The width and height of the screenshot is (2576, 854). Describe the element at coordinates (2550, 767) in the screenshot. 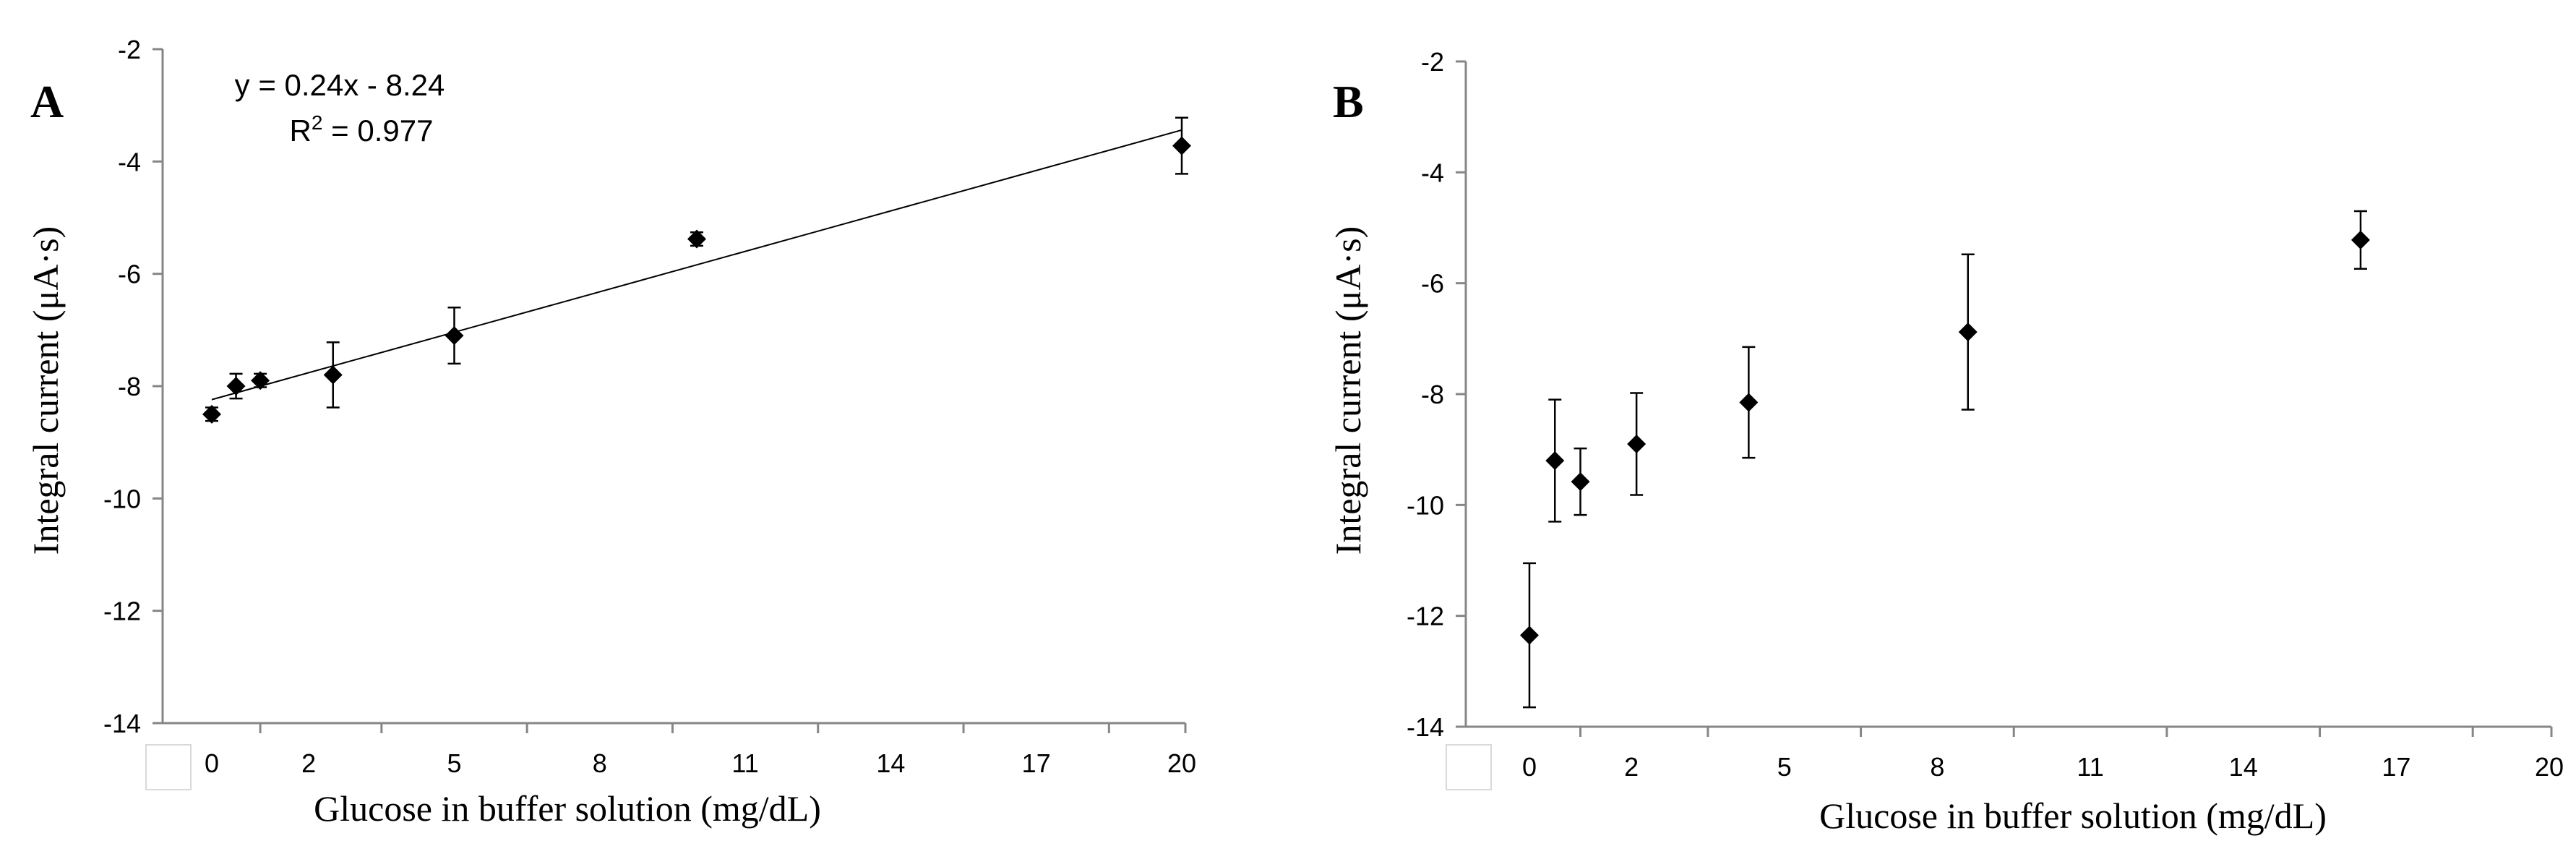

I see `x-tick-label-b: 20` at that location.